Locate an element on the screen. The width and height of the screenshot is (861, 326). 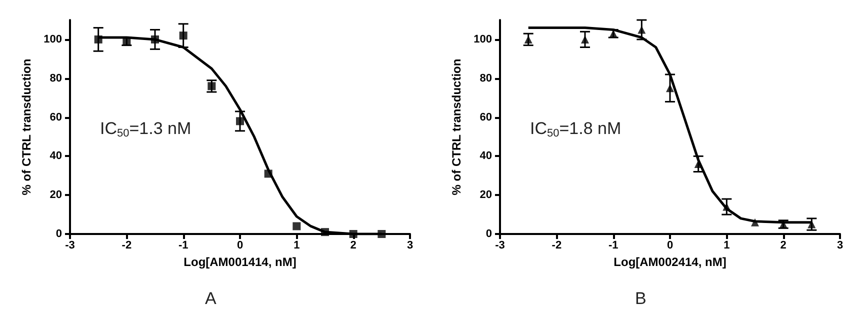
text: B is located at coordinates (640, 298).